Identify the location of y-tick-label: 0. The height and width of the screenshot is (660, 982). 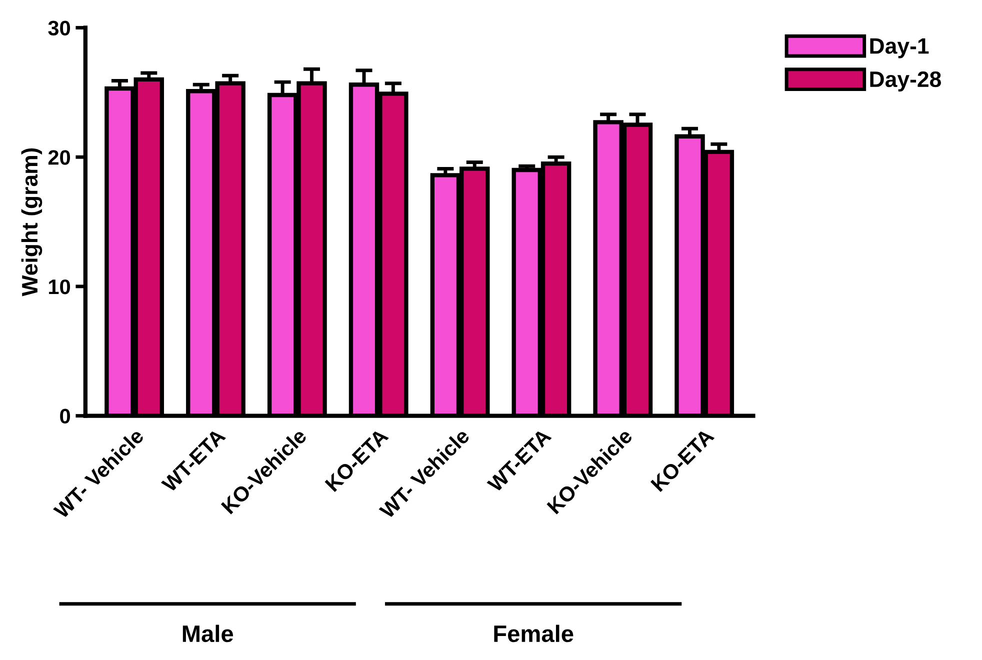
(65, 416).